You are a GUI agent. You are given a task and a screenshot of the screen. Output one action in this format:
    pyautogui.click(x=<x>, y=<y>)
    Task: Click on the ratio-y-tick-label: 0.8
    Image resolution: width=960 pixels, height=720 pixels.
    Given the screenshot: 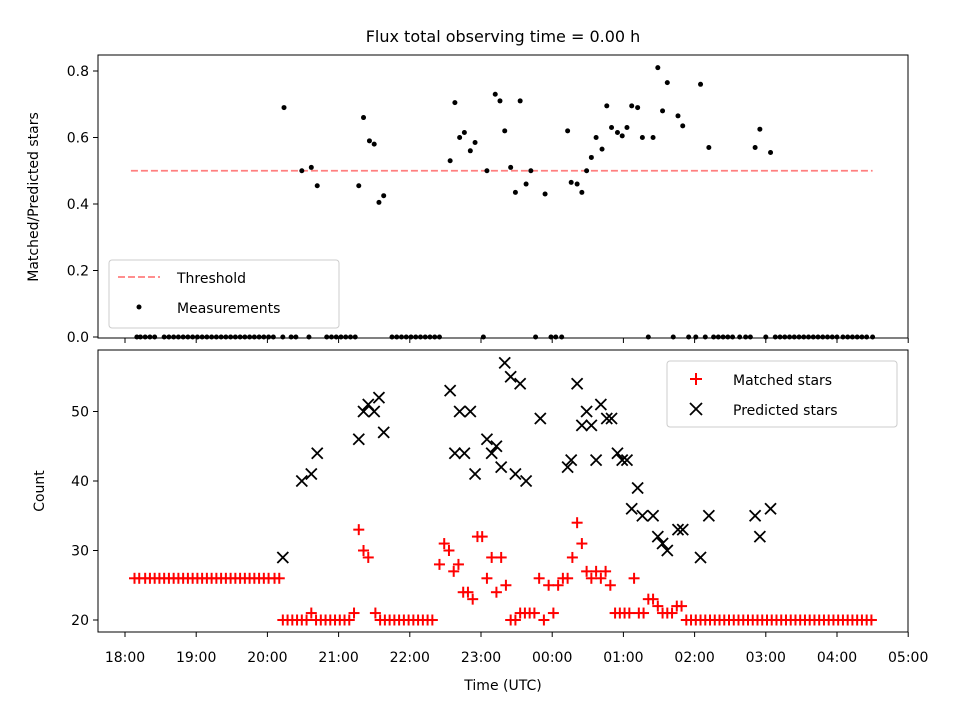 What is the action you would take?
    pyautogui.click(x=78, y=72)
    